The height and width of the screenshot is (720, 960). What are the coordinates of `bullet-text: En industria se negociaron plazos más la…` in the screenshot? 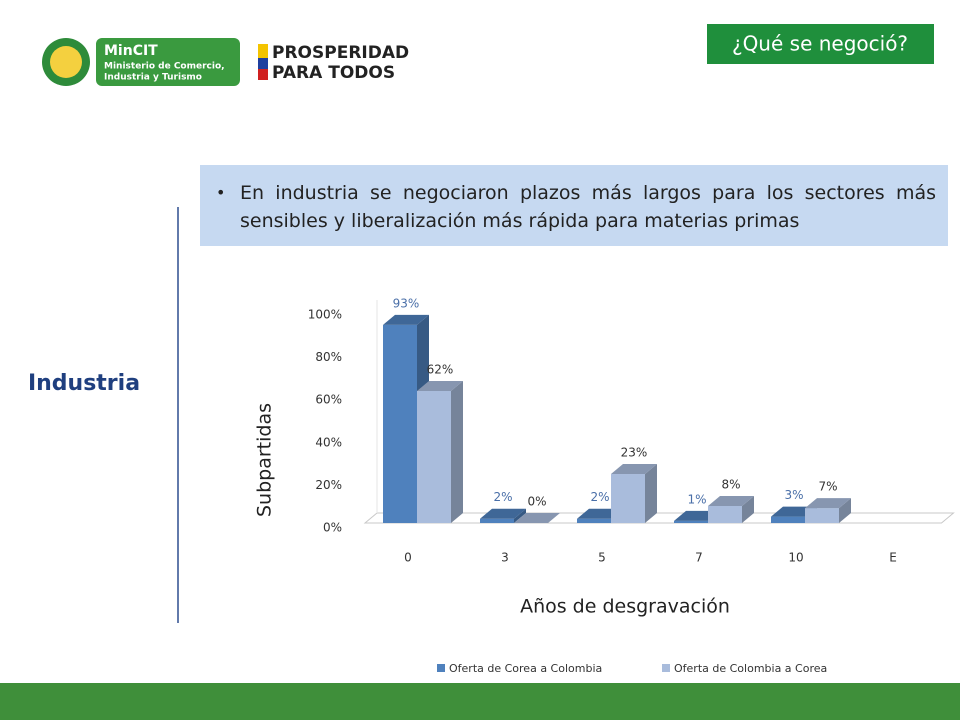 It's located at (574, 205).